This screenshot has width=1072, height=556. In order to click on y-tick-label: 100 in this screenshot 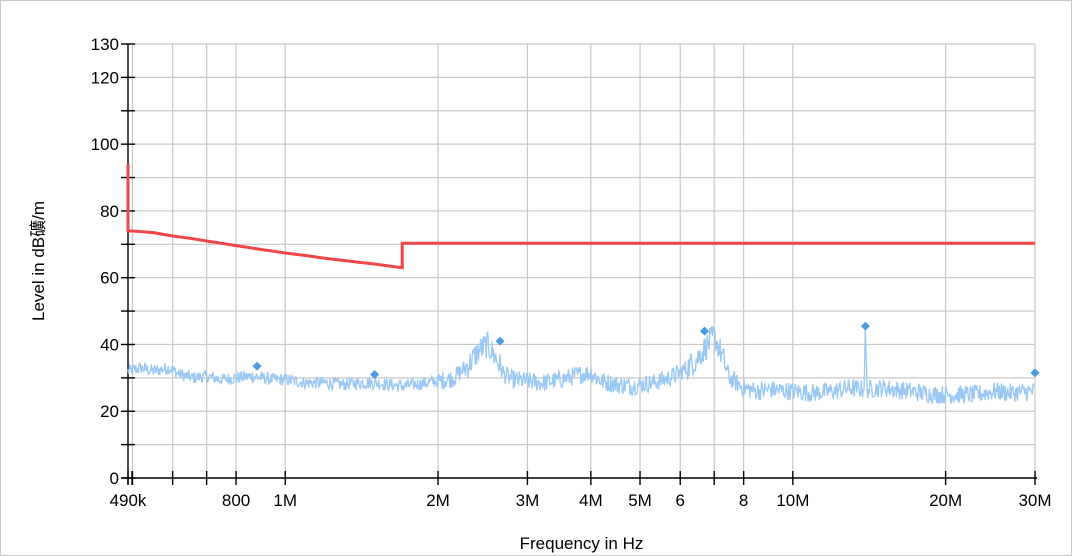, I will do `click(105, 144)`.